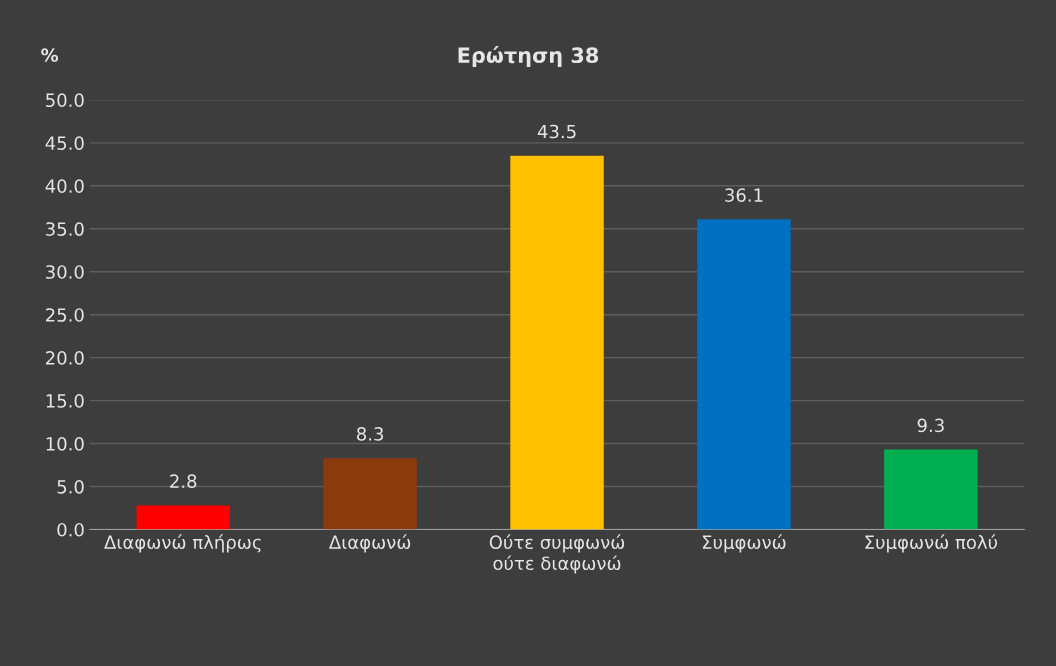 The height and width of the screenshot is (666, 1056). I want to click on y-tick-label: 0.0, so click(70, 529).